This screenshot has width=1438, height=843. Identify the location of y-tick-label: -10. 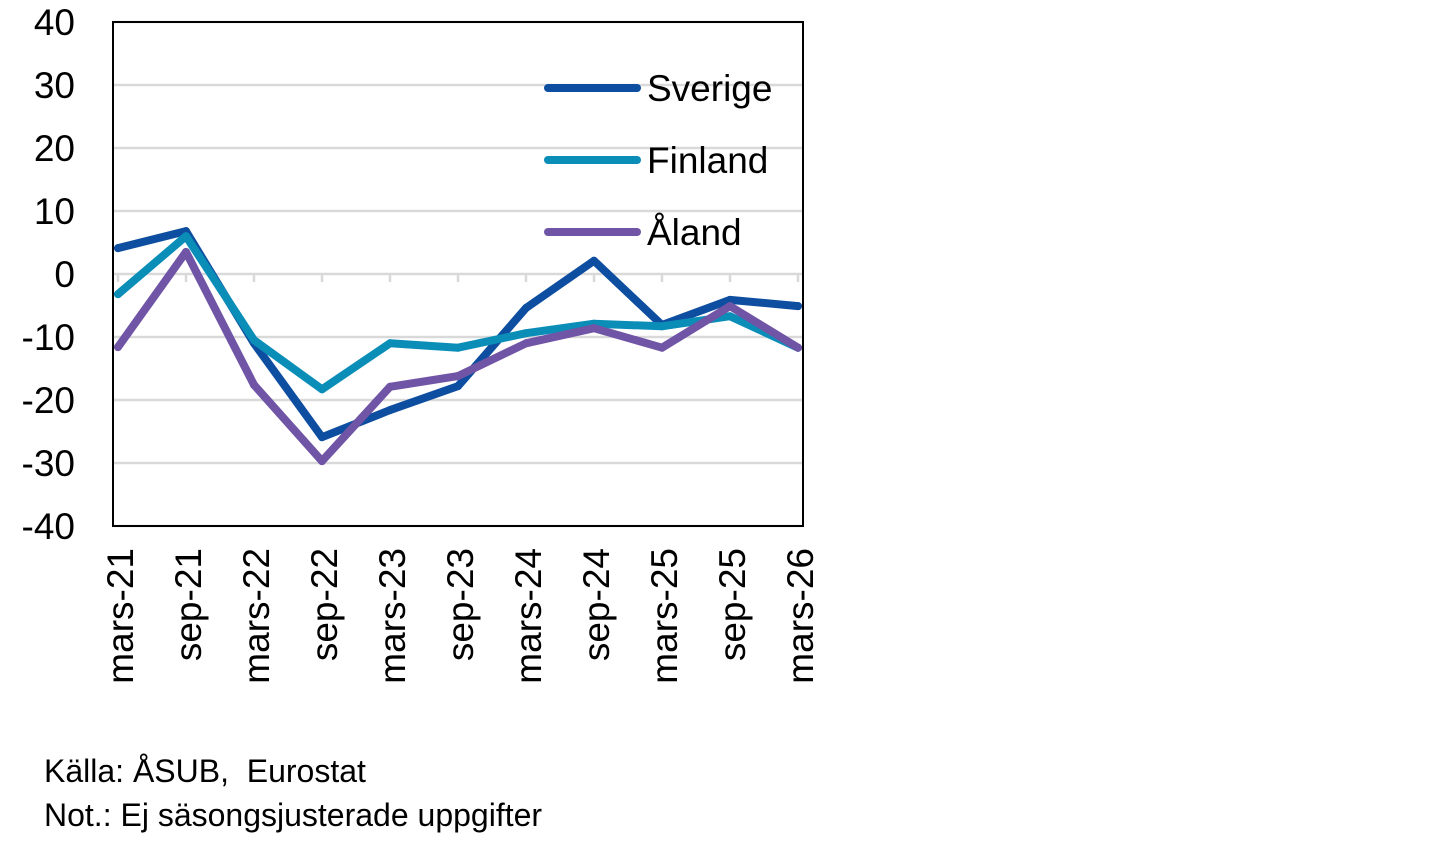
(48, 337).